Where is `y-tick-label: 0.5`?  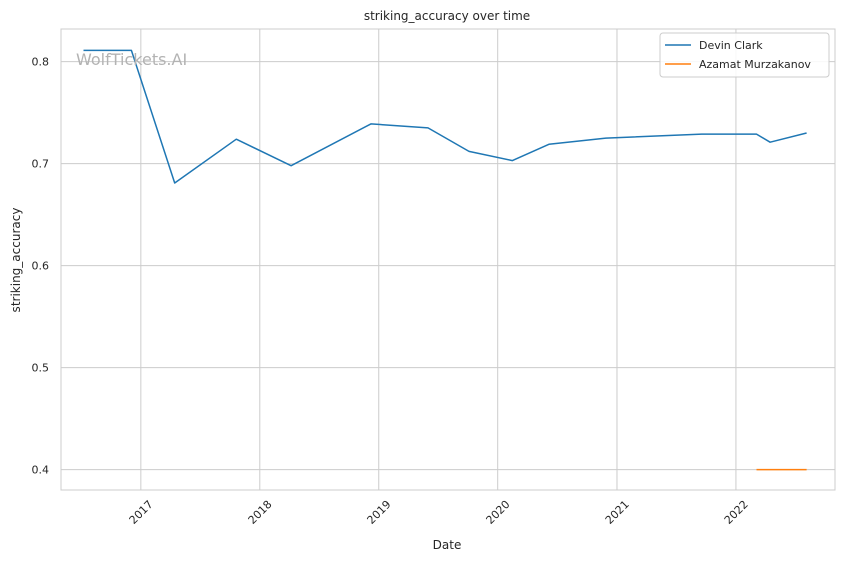
y-tick-label: 0.5 is located at coordinates (41, 368).